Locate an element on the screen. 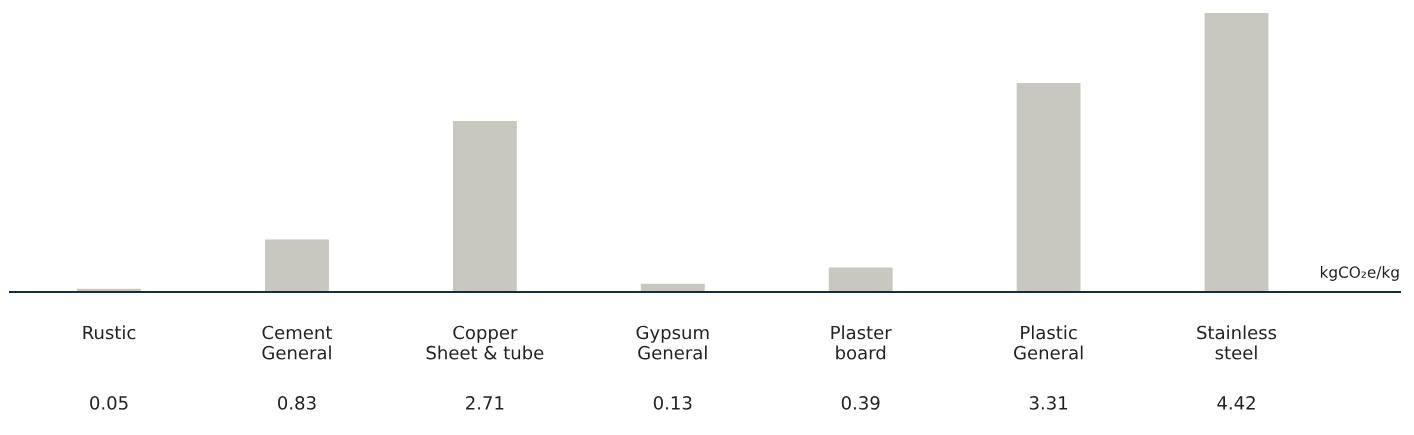  x-tick-label: Plastic General is located at coordinates (1048, 342).